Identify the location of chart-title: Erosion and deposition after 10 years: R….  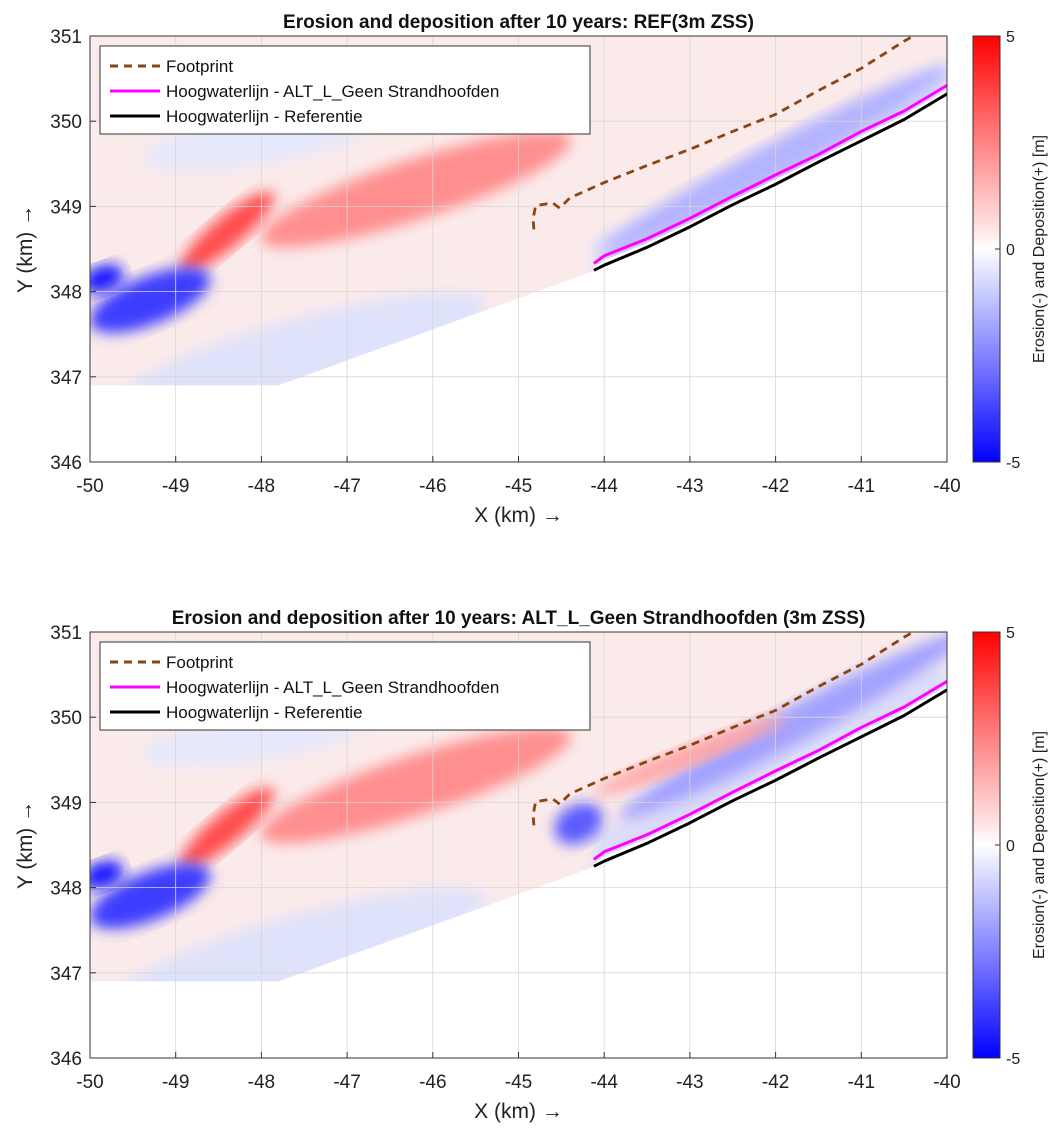
(518, 22).